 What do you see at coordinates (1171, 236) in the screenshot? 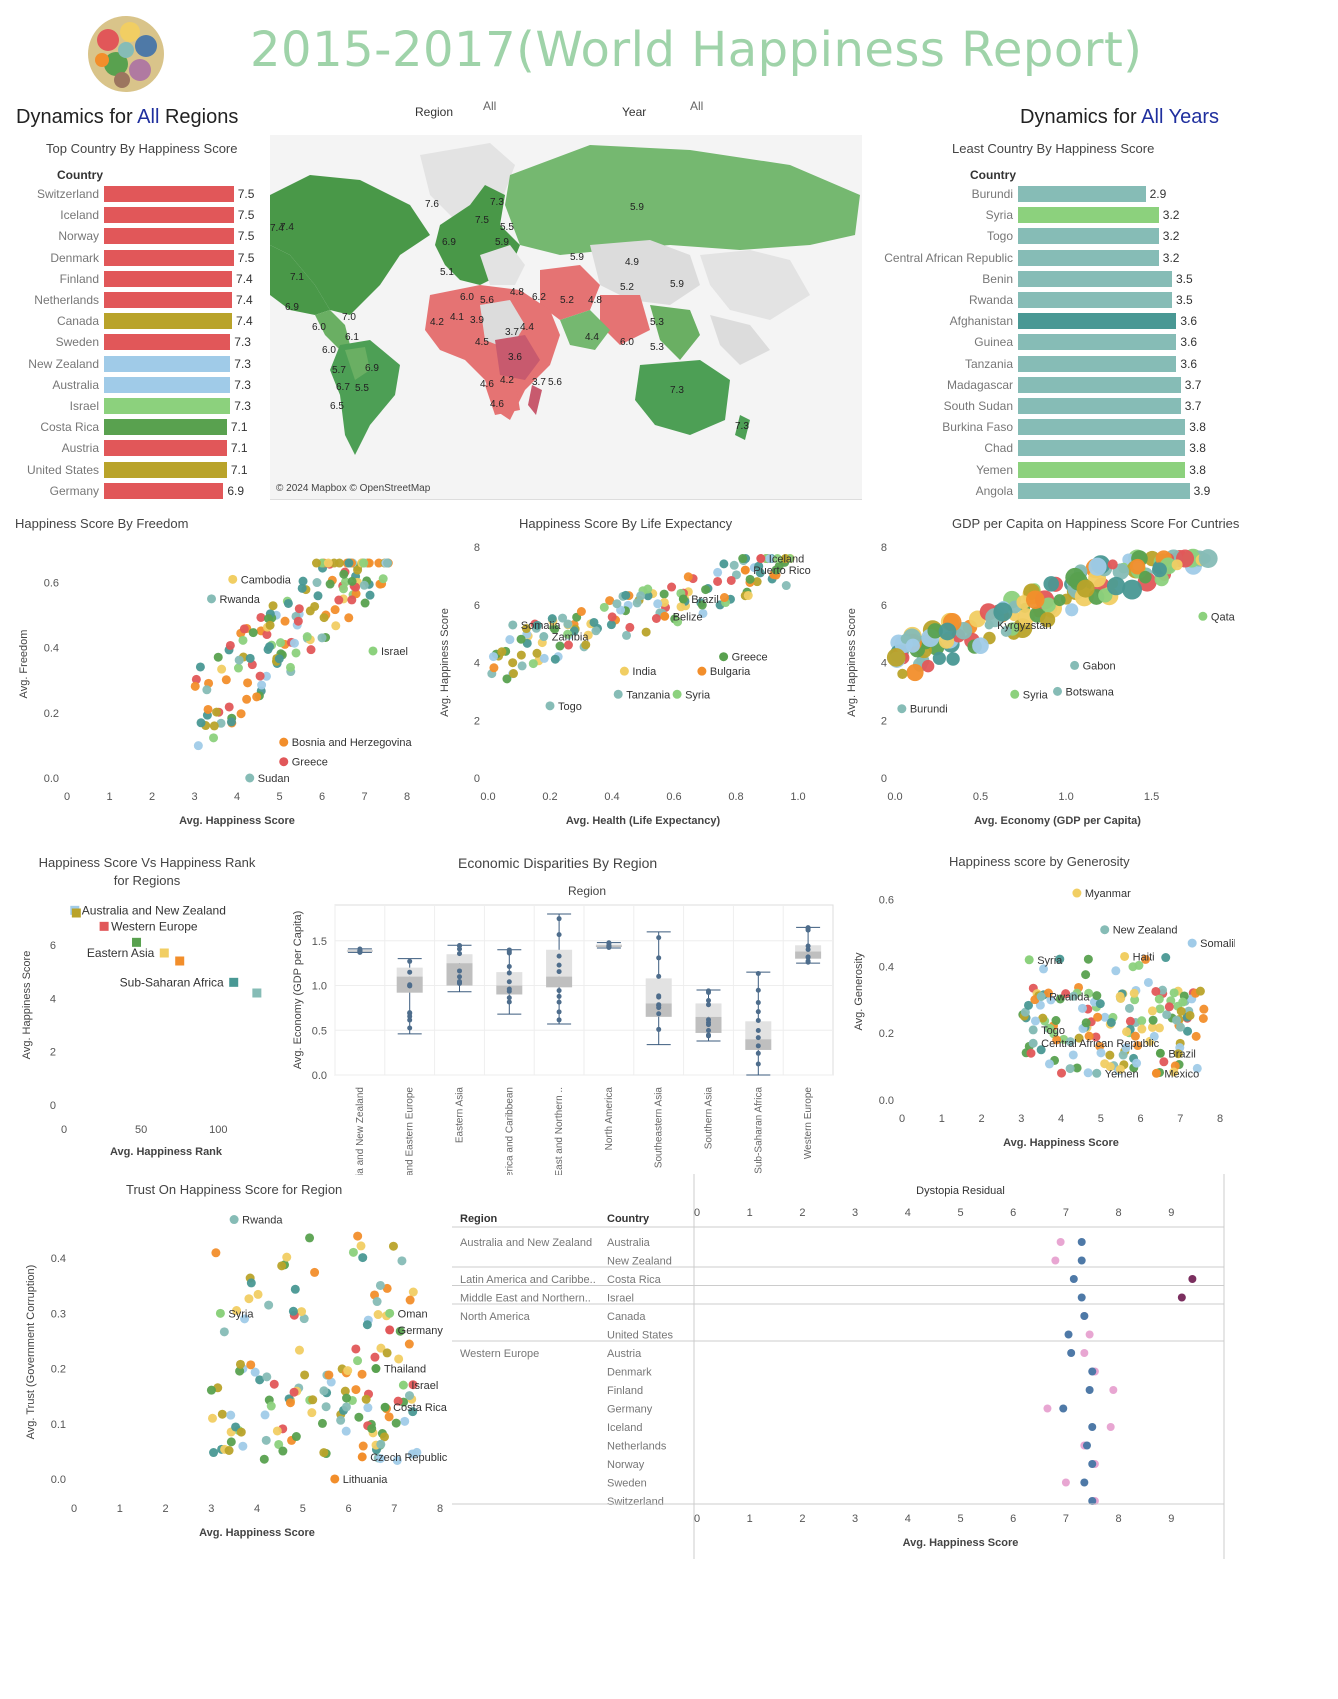
I see `bar-value-label: 3.2` at bounding box center [1171, 236].